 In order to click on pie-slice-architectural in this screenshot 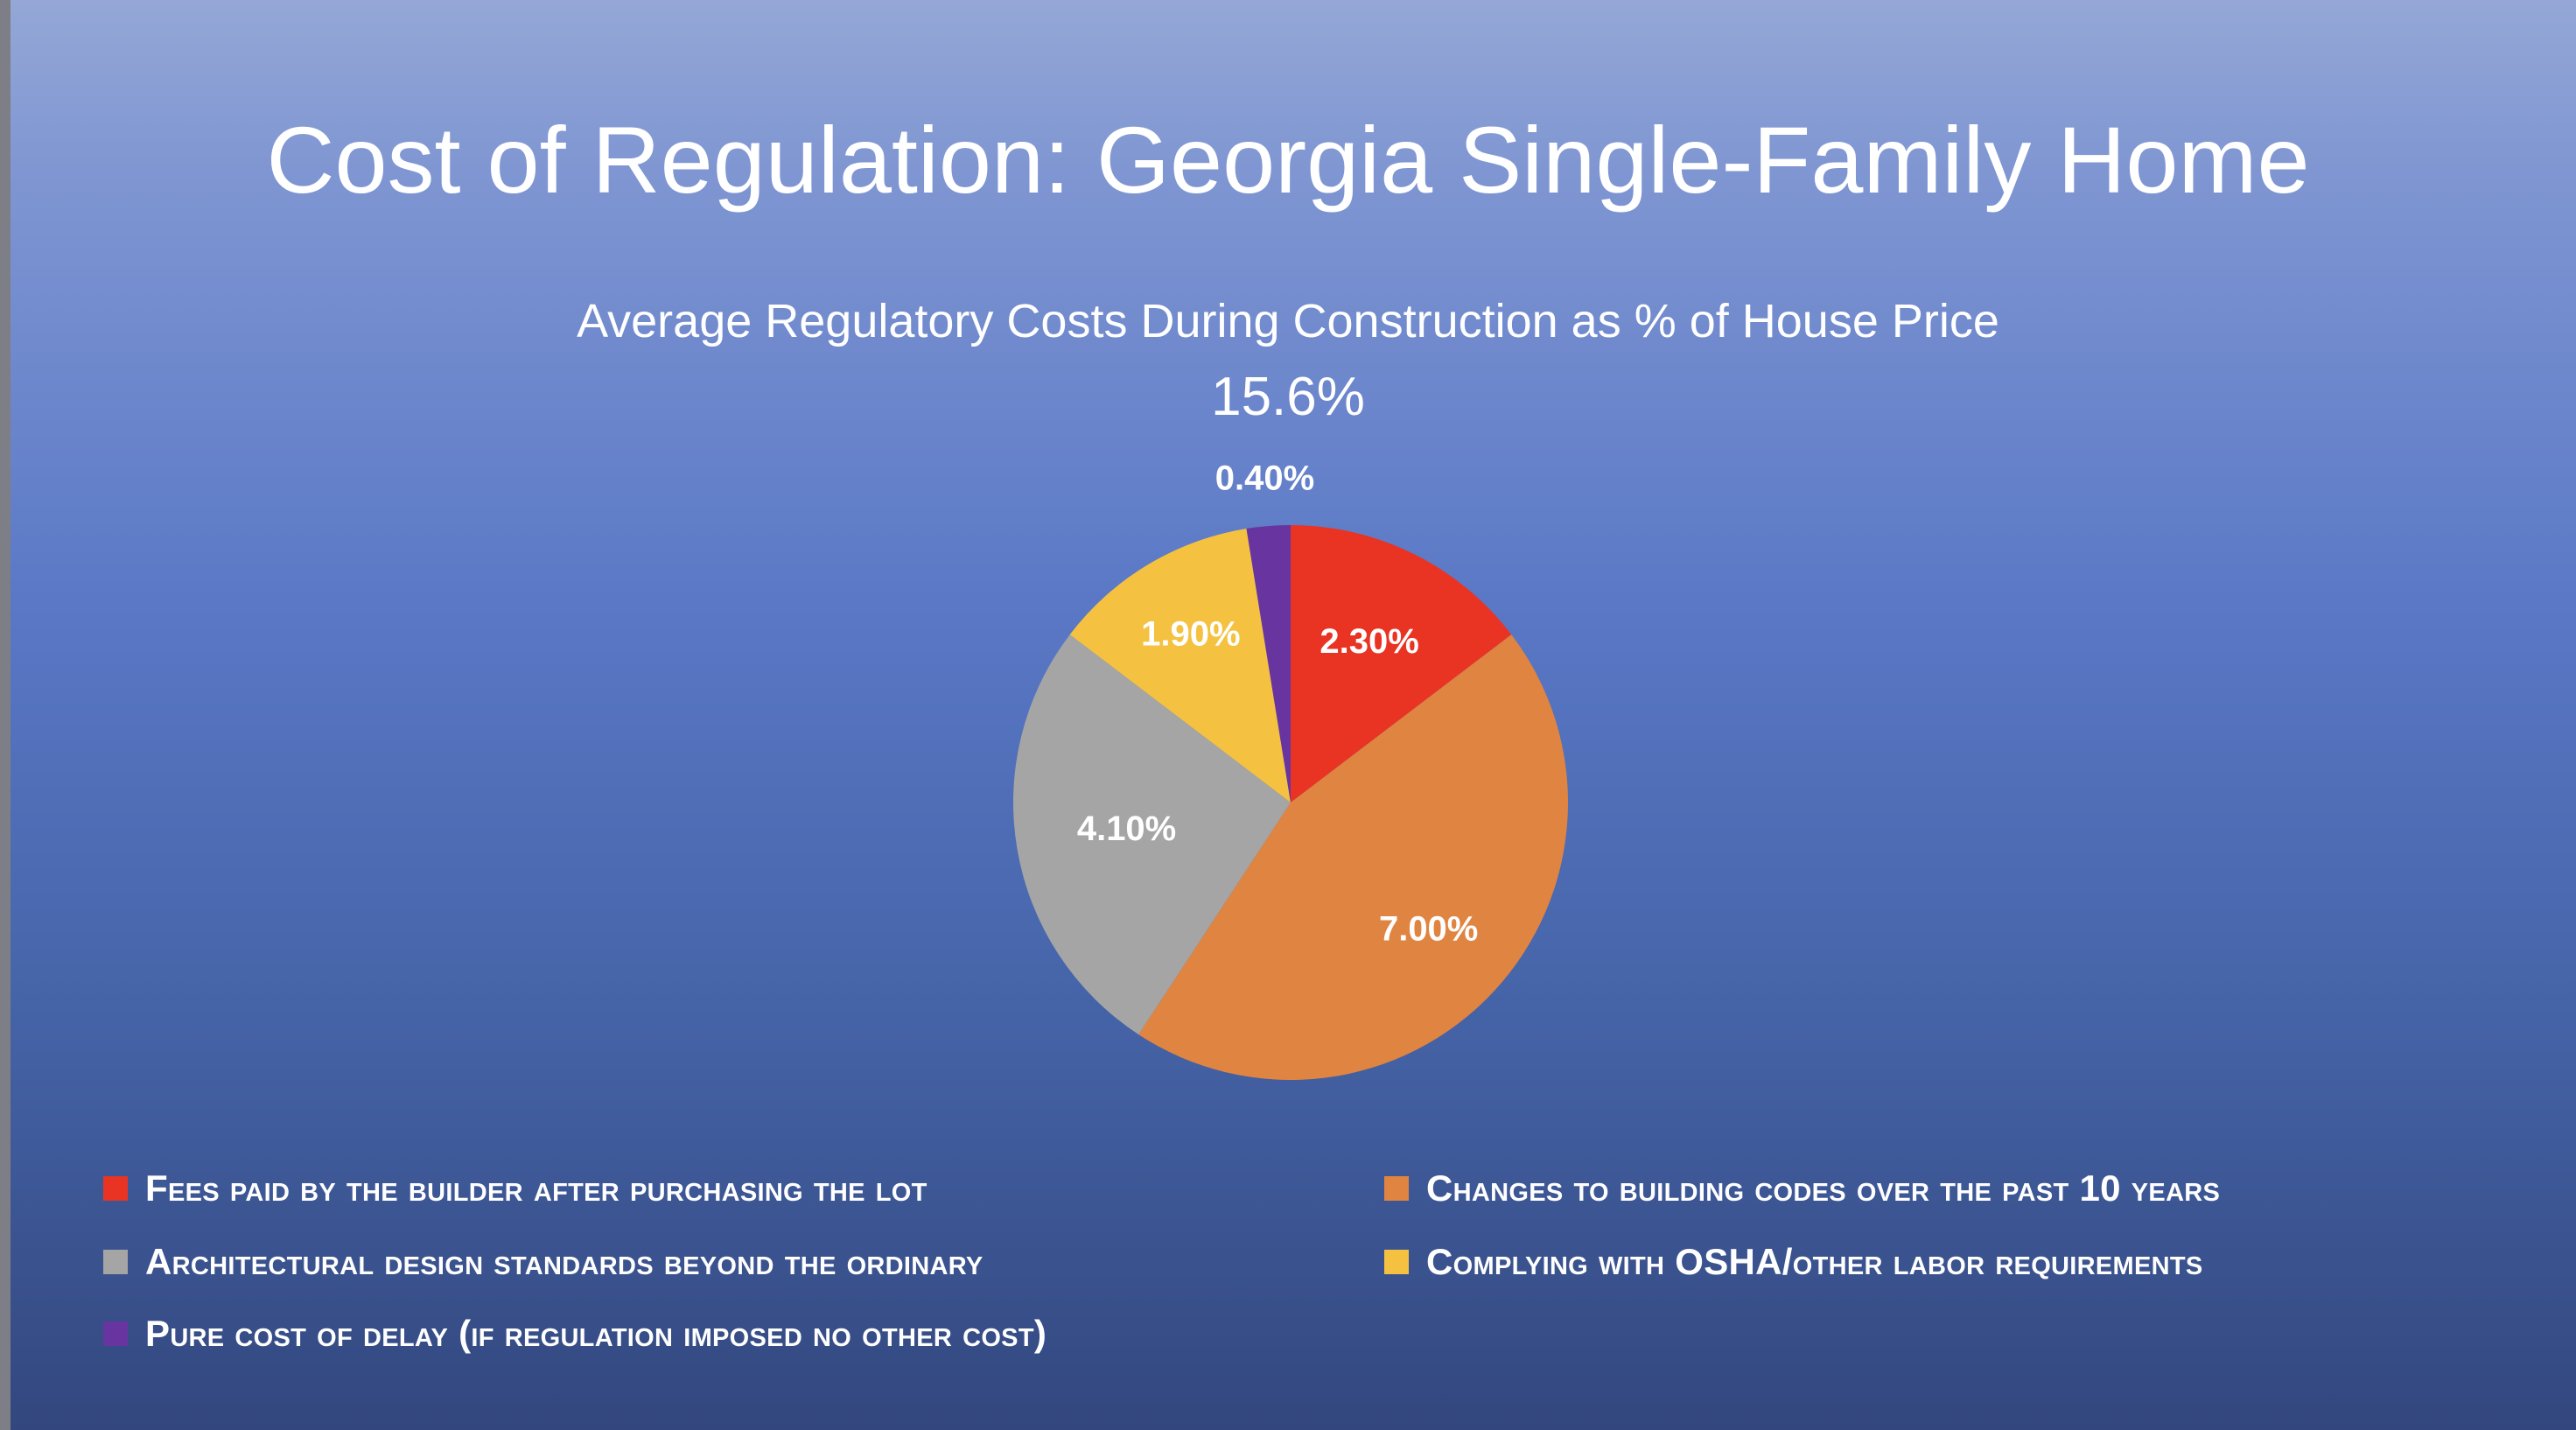, I will do `click(1152, 835)`.